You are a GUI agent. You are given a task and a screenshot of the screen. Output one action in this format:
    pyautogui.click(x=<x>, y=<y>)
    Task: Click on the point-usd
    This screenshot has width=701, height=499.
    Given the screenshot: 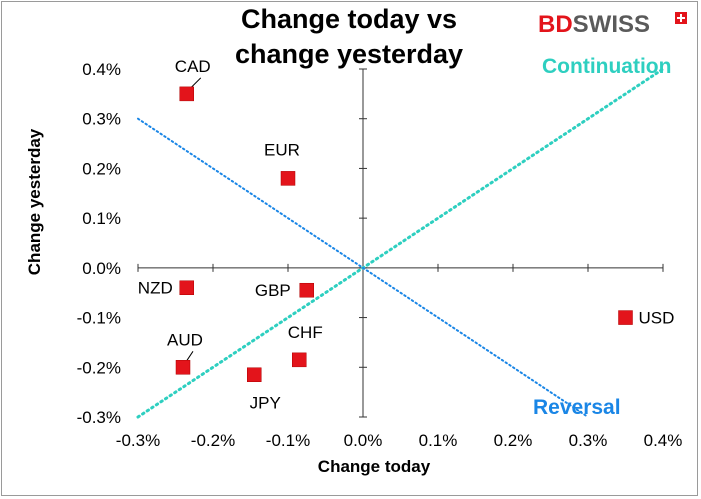 What is the action you would take?
    pyautogui.click(x=625, y=317)
    